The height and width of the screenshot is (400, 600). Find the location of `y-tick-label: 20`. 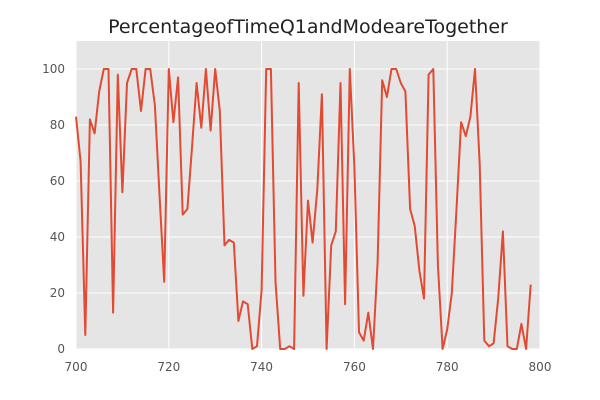

y-tick-label: 20 is located at coordinates (57, 293).